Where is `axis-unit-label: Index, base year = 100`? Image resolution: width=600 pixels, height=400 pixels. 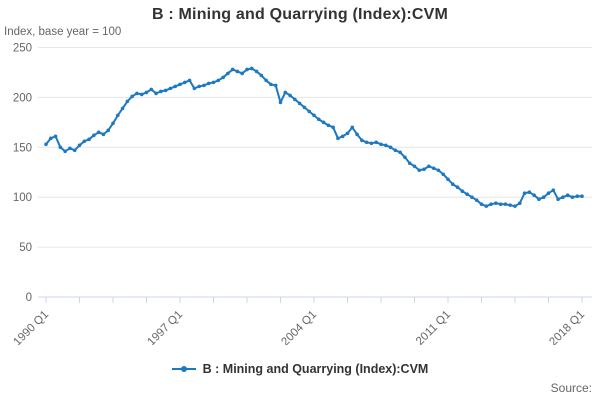 axis-unit-label: Index, base year = 100 is located at coordinates (63, 32).